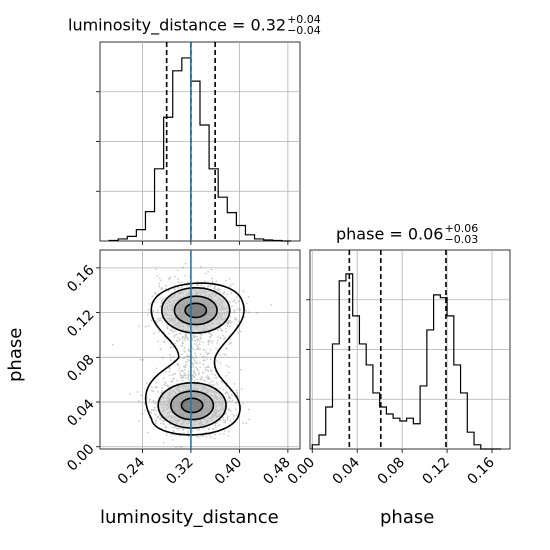 This screenshot has width=550, height=550. Describe the element at coordinates (461, 239) in the screenshot. I see `phase-title-minus: −0.03` at that location.